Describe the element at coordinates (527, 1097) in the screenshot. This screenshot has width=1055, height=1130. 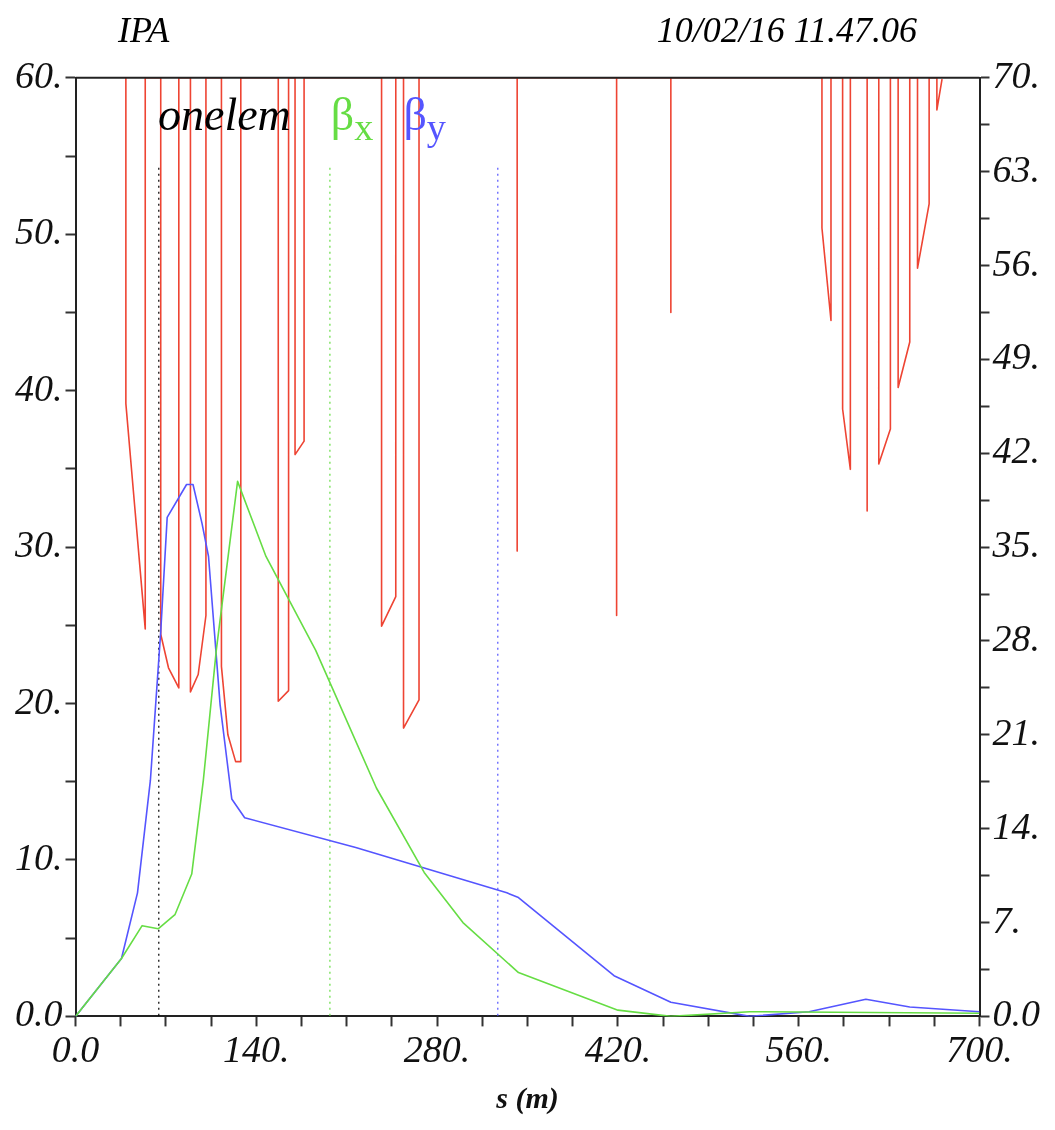
I see `x-axis-title: s (m)` at that location.